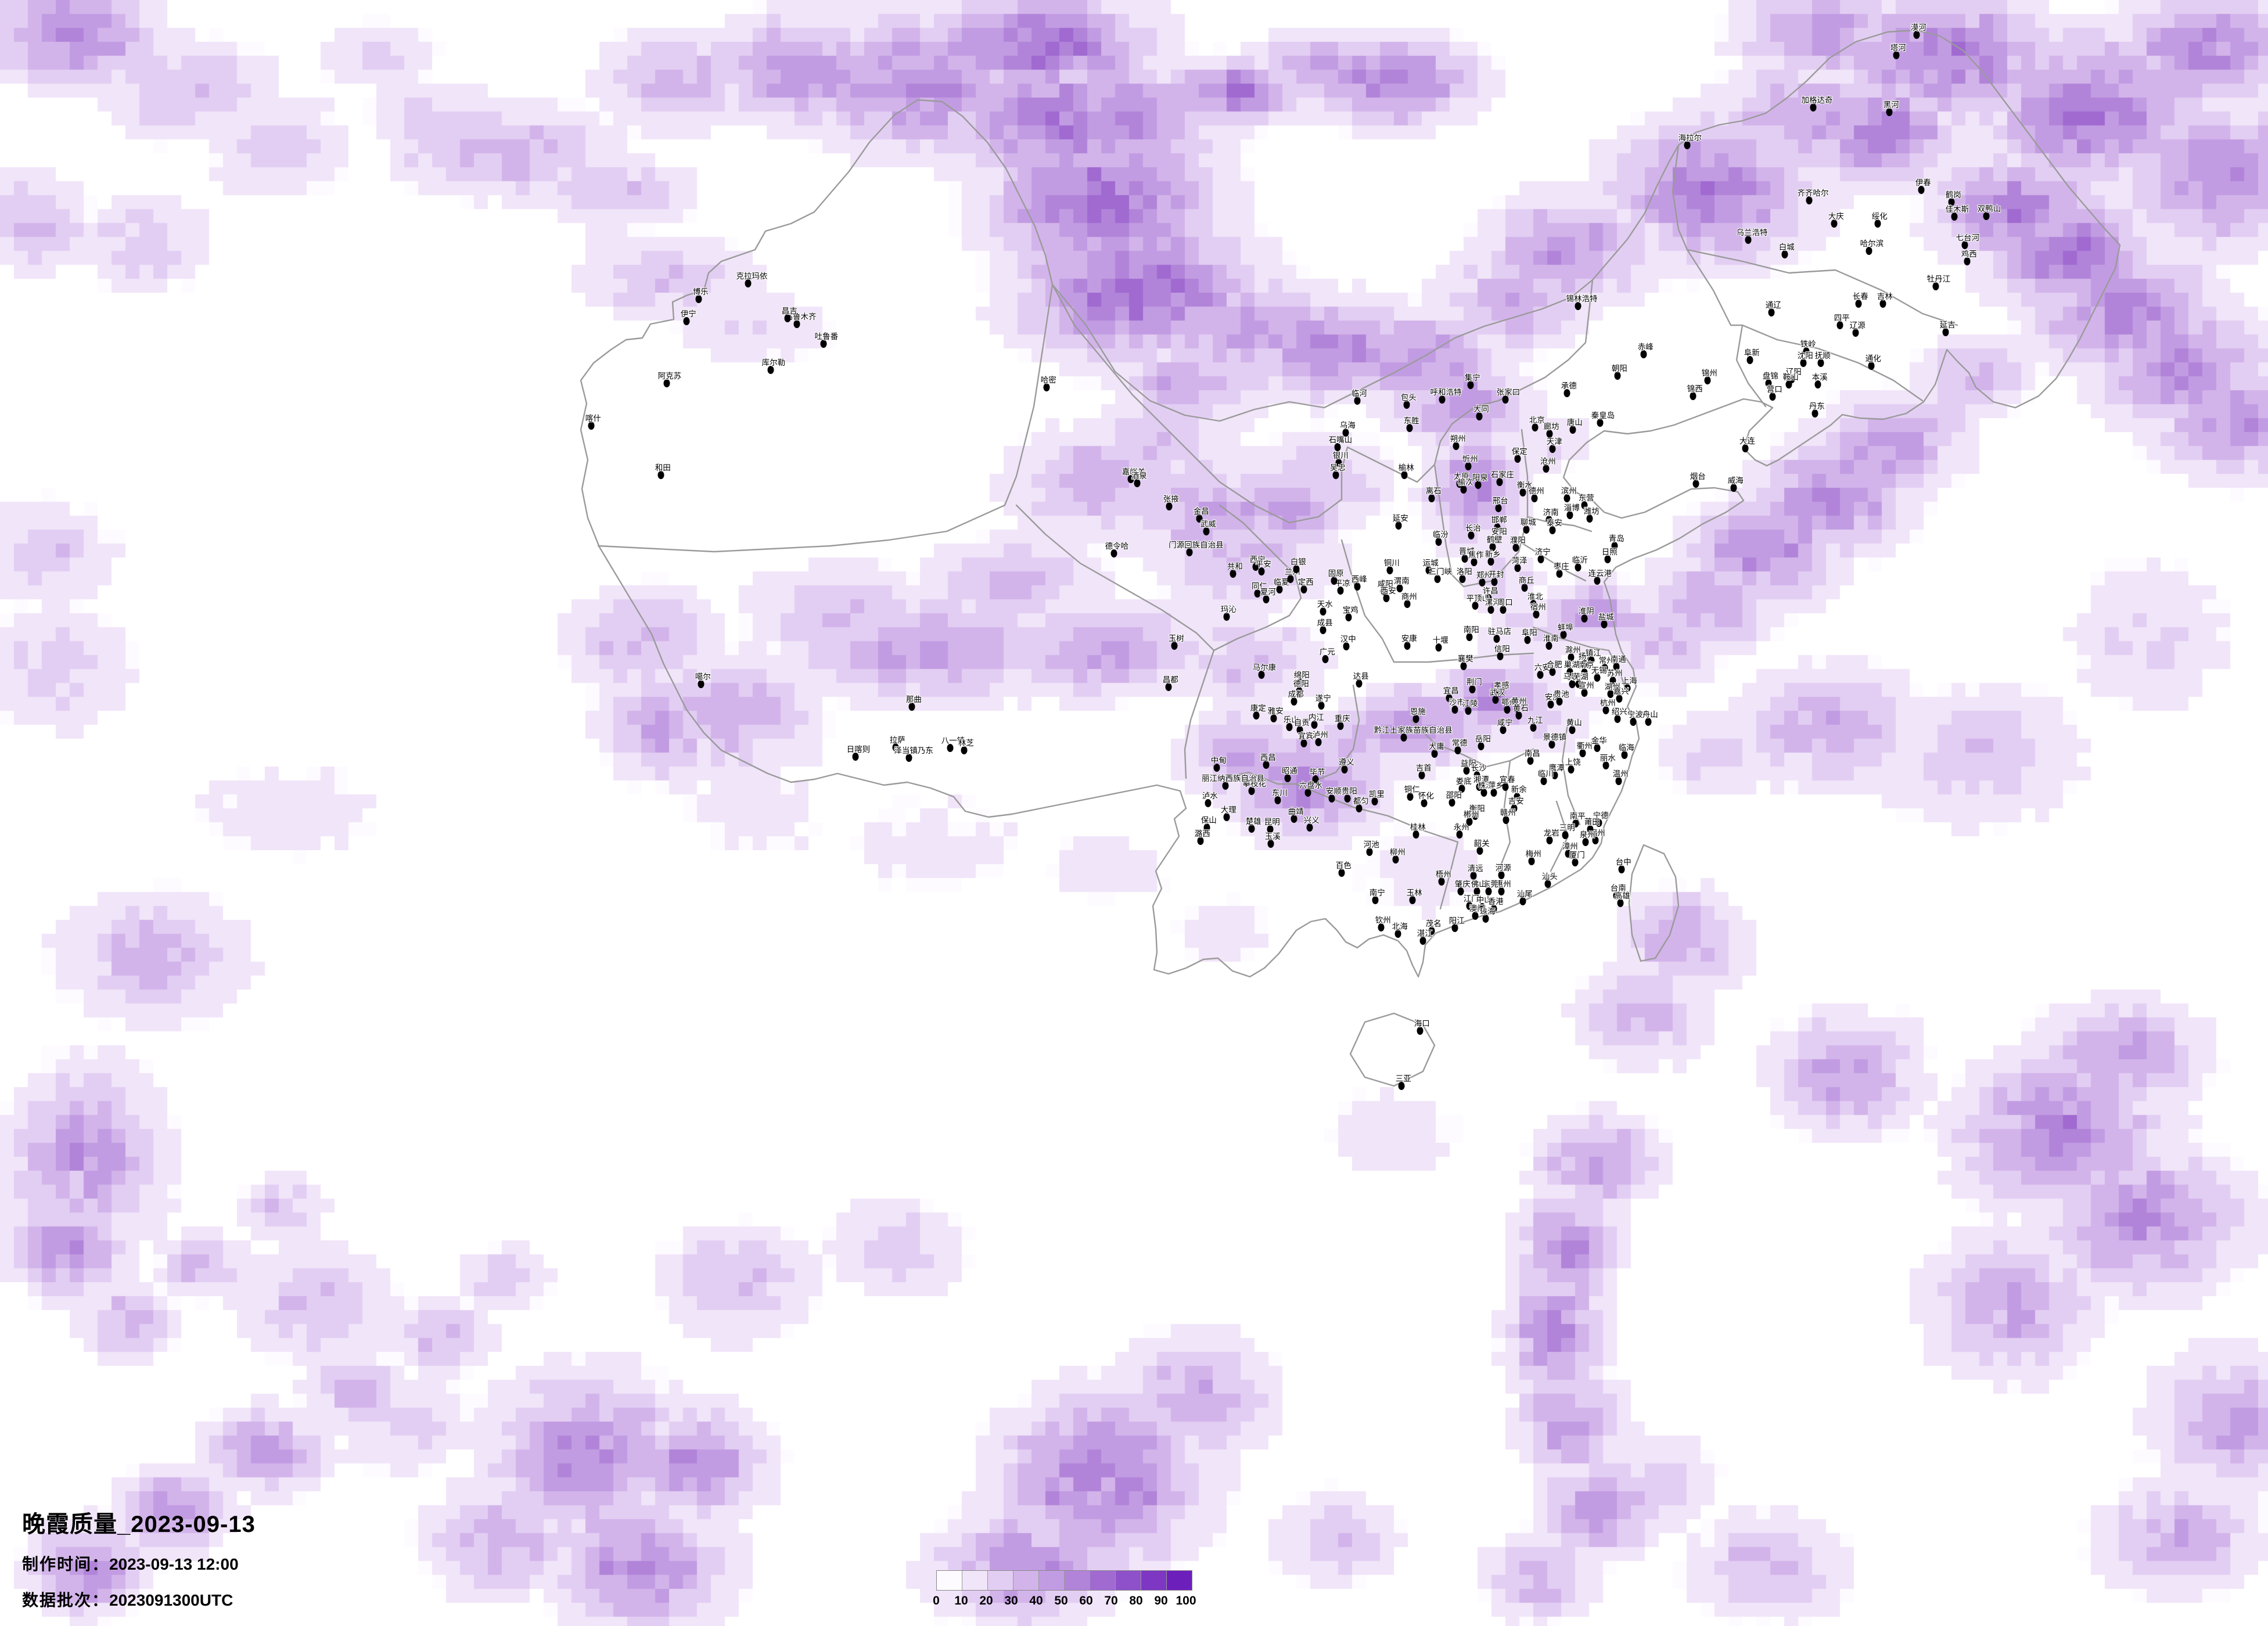  I want to click on city-label: 宁波, so click(1635, 714).